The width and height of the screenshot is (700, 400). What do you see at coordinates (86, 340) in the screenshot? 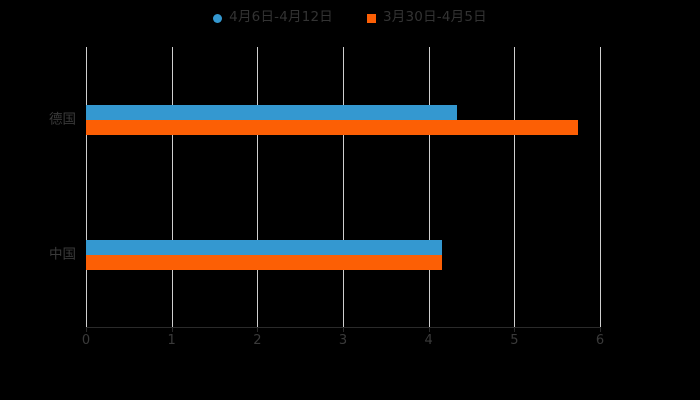
I see `x-tick-label: 0` at bounding box center [86, 340].